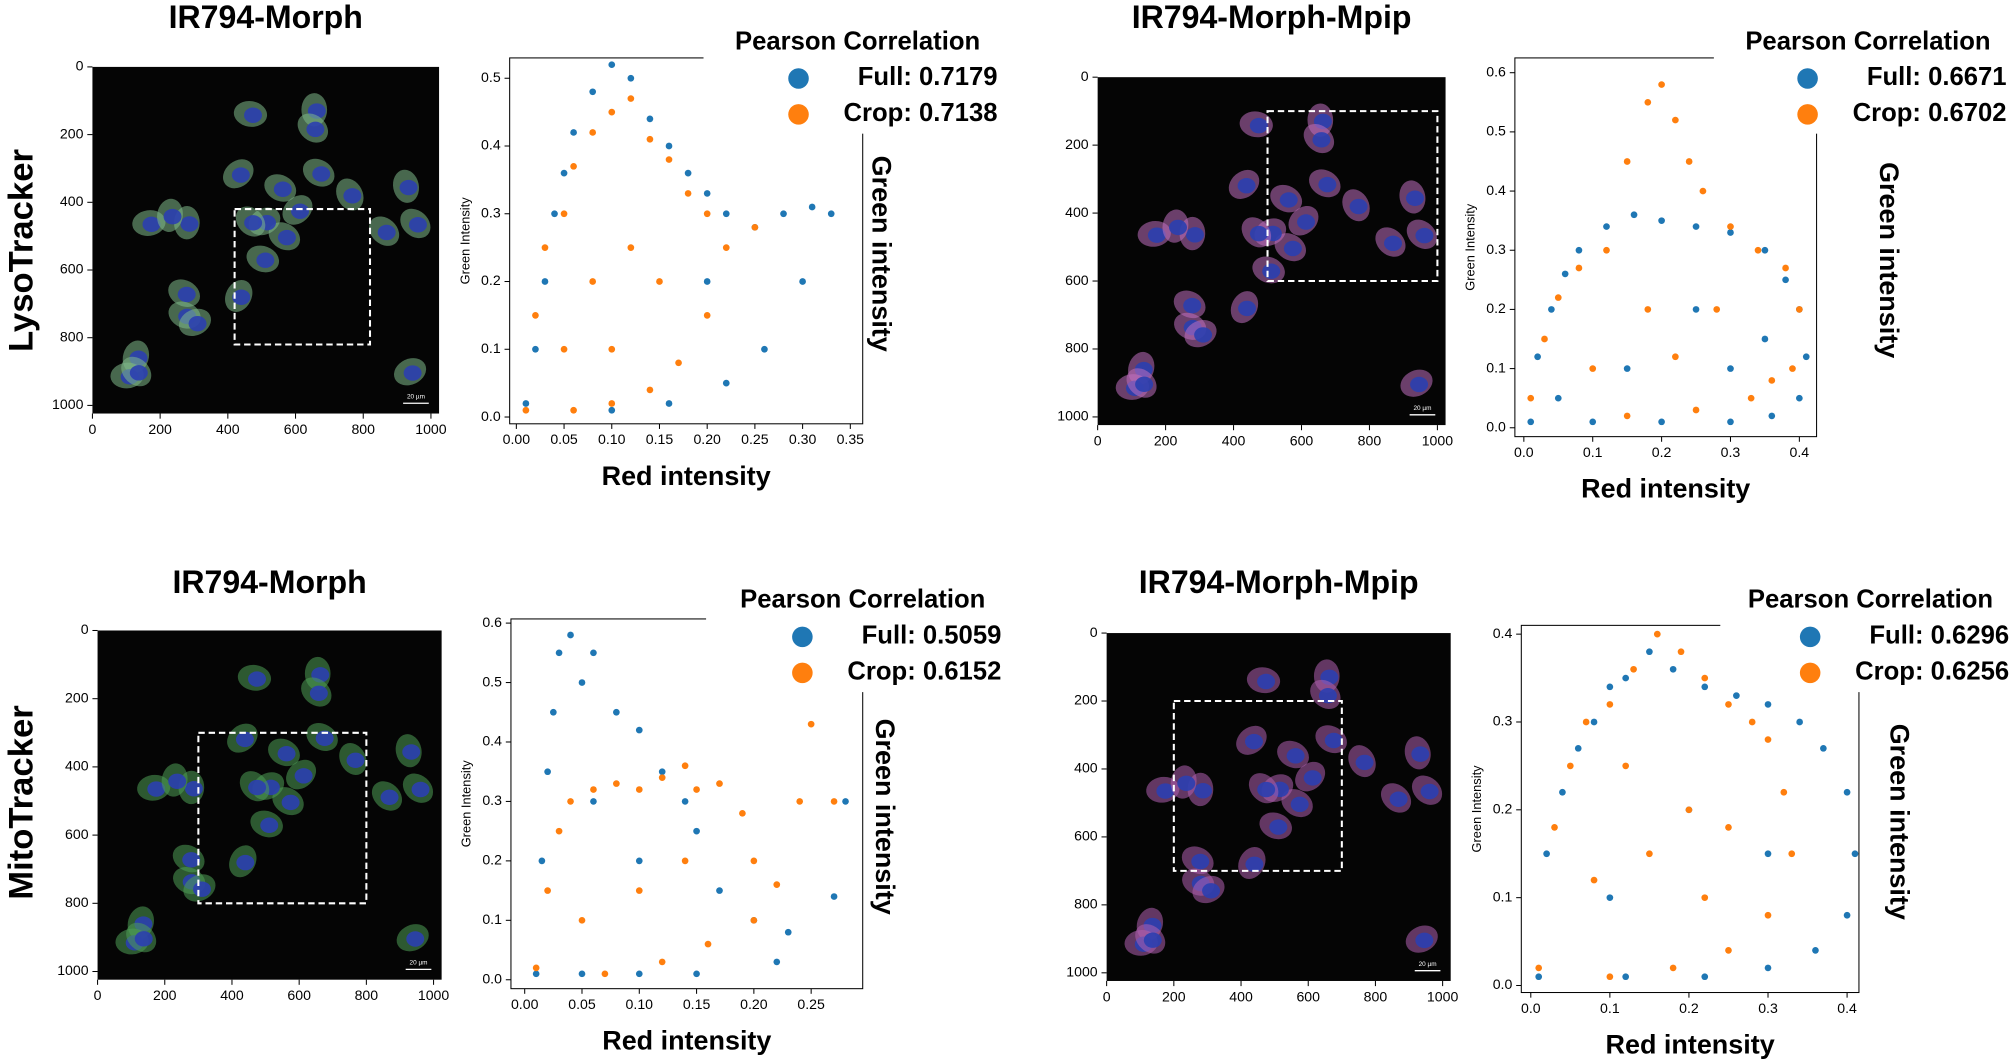 This screenshot has height=1062, width=2013. Describe the element at coordinates (232, 995) in the screenshot. I see `x-tick-label: 400` at that location.